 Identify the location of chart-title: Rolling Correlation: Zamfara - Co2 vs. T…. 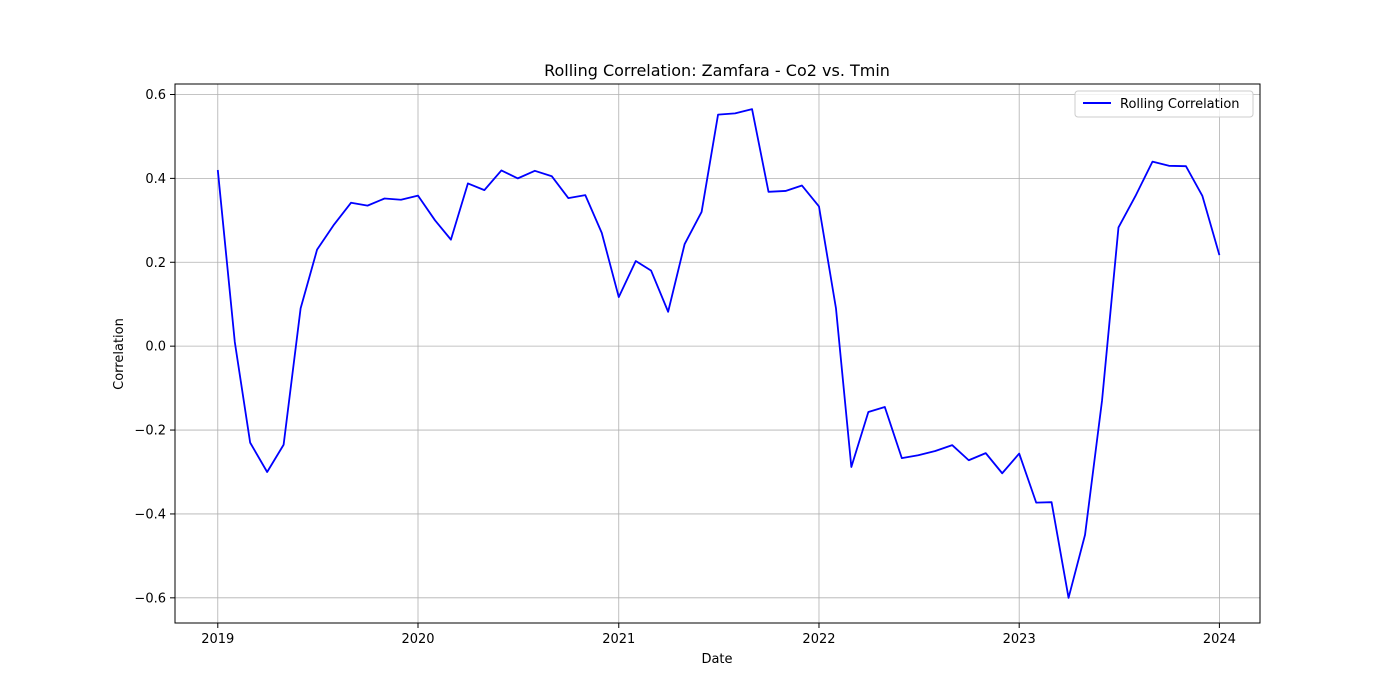
(717, 70).